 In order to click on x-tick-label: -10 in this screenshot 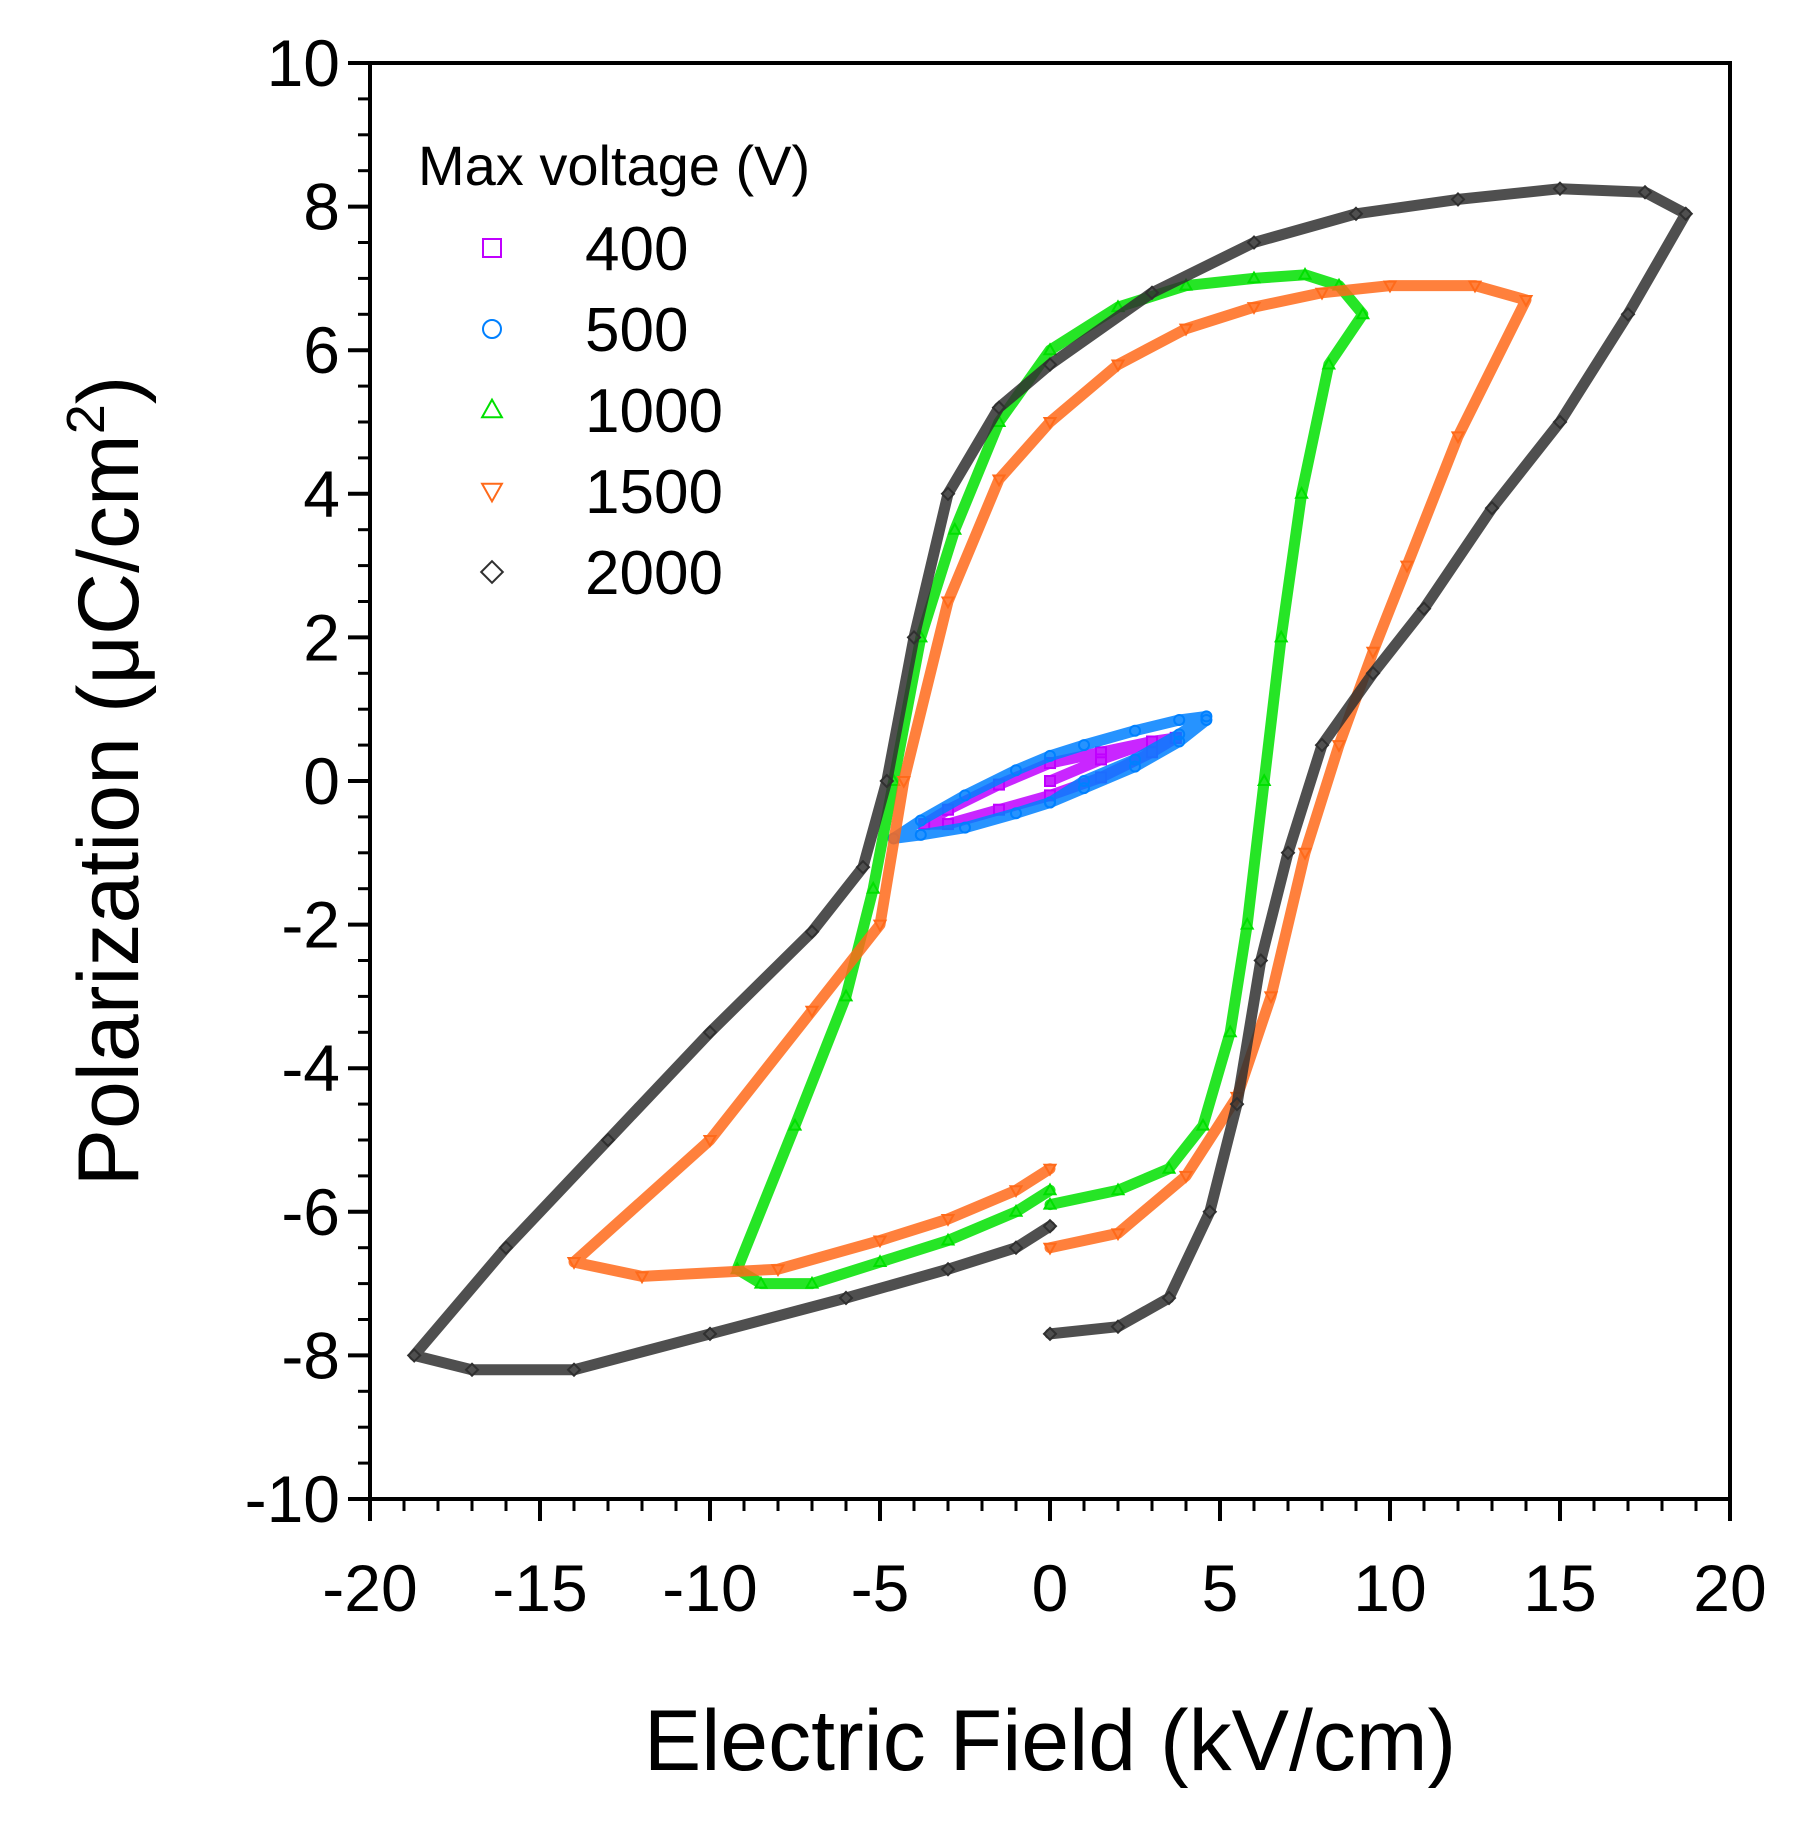, I will do `click(709, 1588)`.